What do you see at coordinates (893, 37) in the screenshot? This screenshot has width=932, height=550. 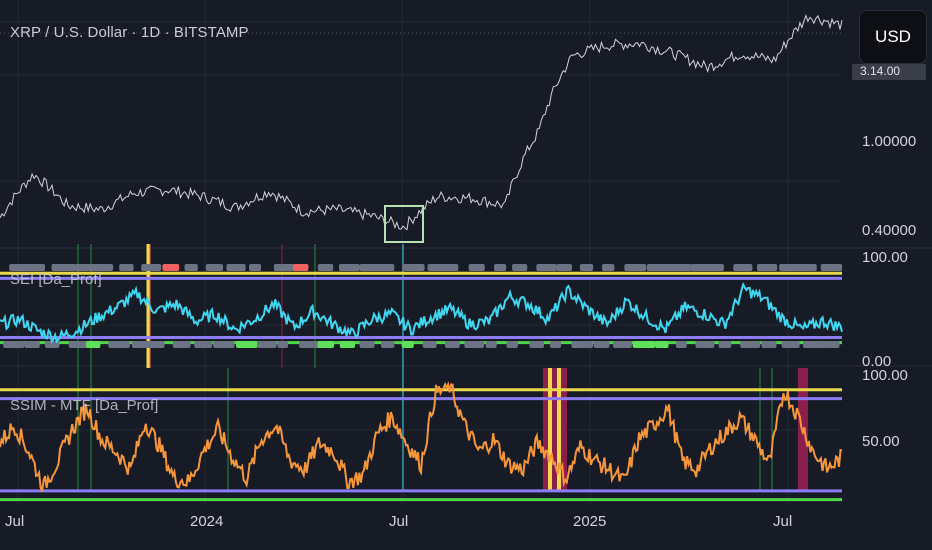 I see `currency-button: USD` at bounding box center [893, 37].